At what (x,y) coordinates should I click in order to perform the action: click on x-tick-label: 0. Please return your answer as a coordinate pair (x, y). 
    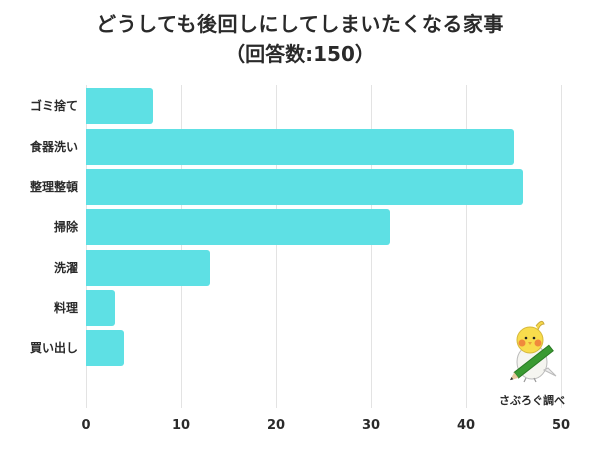
    Looking at the image, I should click on (86, 425).